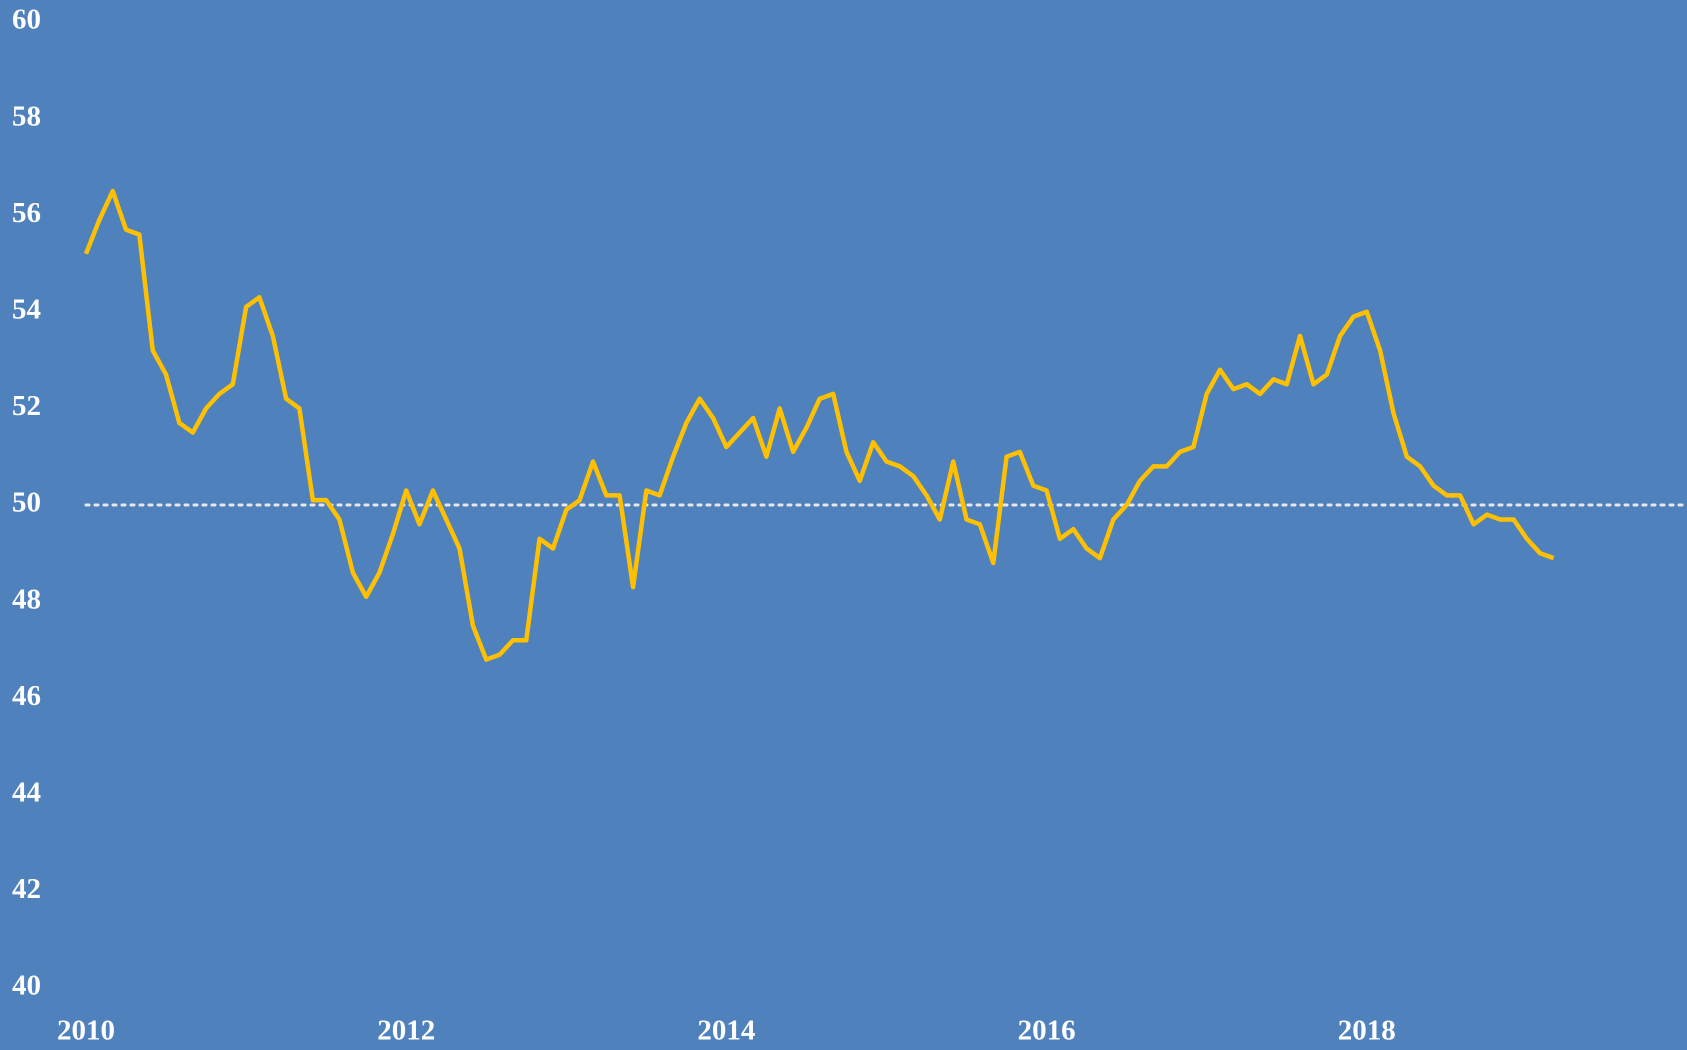 The height and width of the screenshot is (1050, 1687). Describe the element at coordinates (26, 889) in the screenshot. I see `y-tick-label: 42` at that location.